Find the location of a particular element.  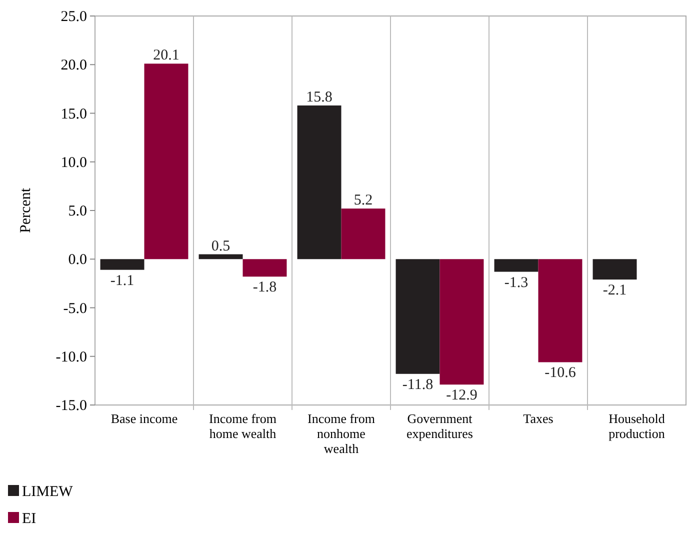

y-tick-label: -10.0 is located at coordinates (71, 357).